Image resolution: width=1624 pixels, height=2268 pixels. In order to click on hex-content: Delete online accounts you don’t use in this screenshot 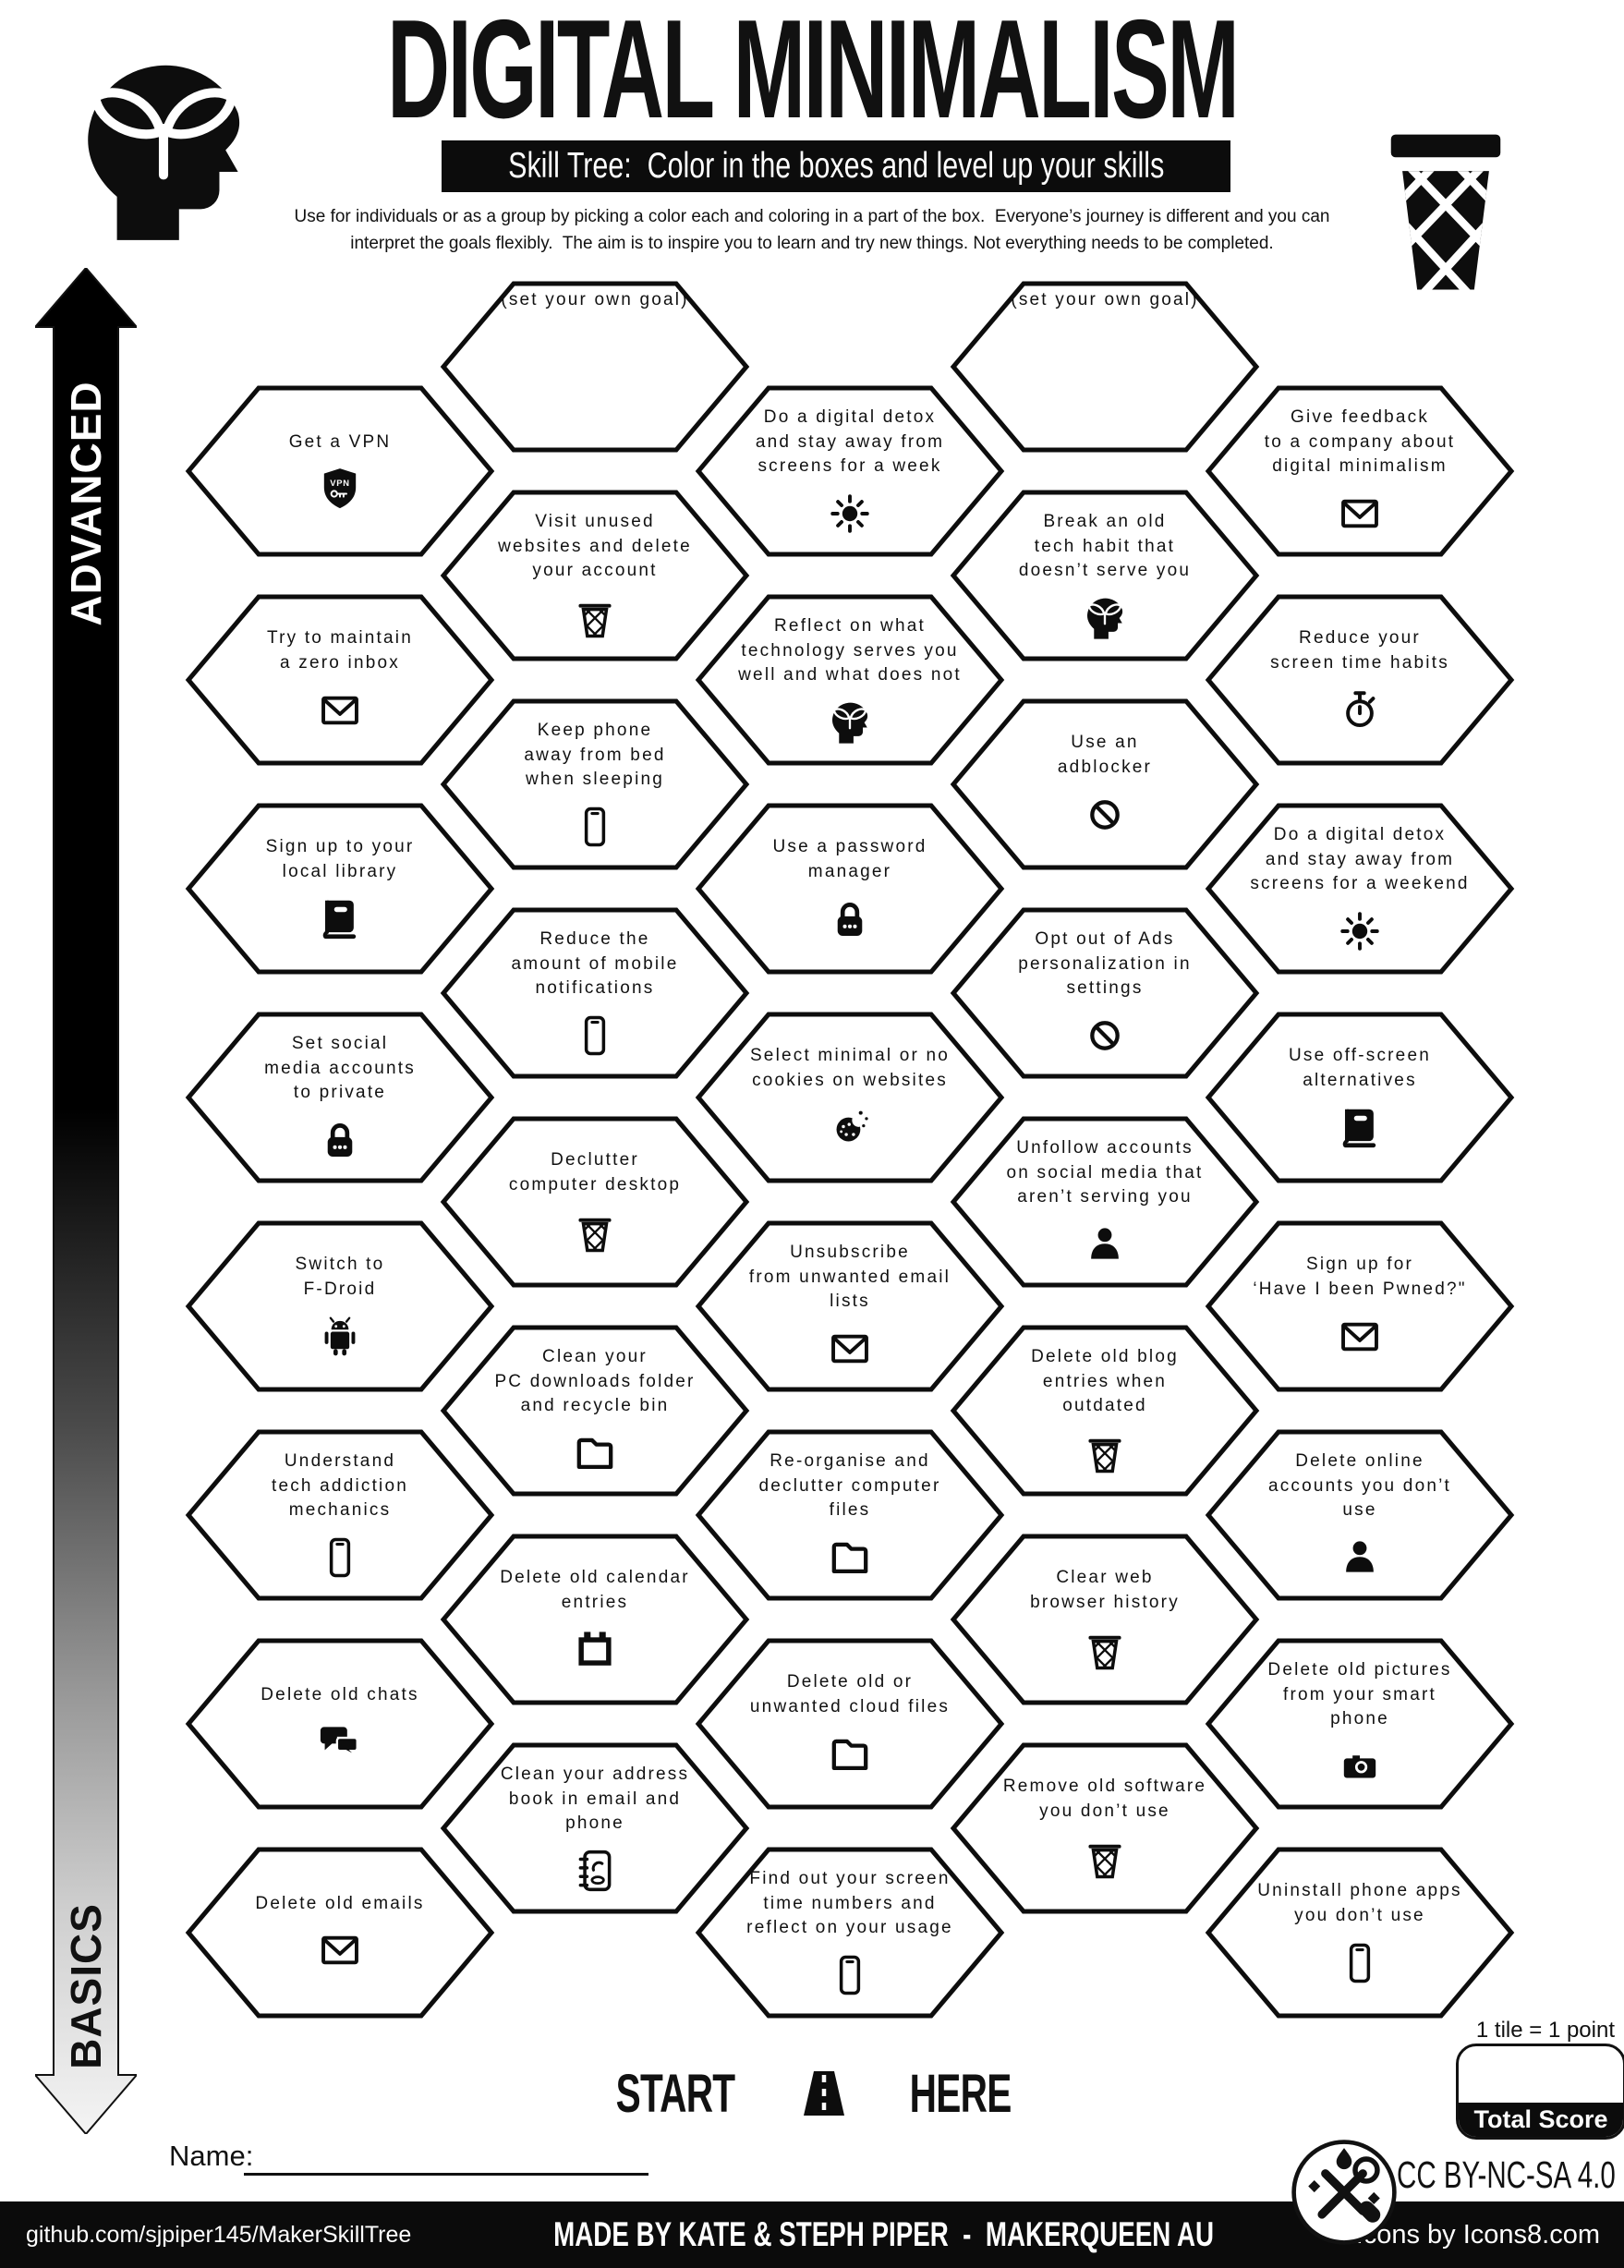, I will do `click(1359, 1515)`.